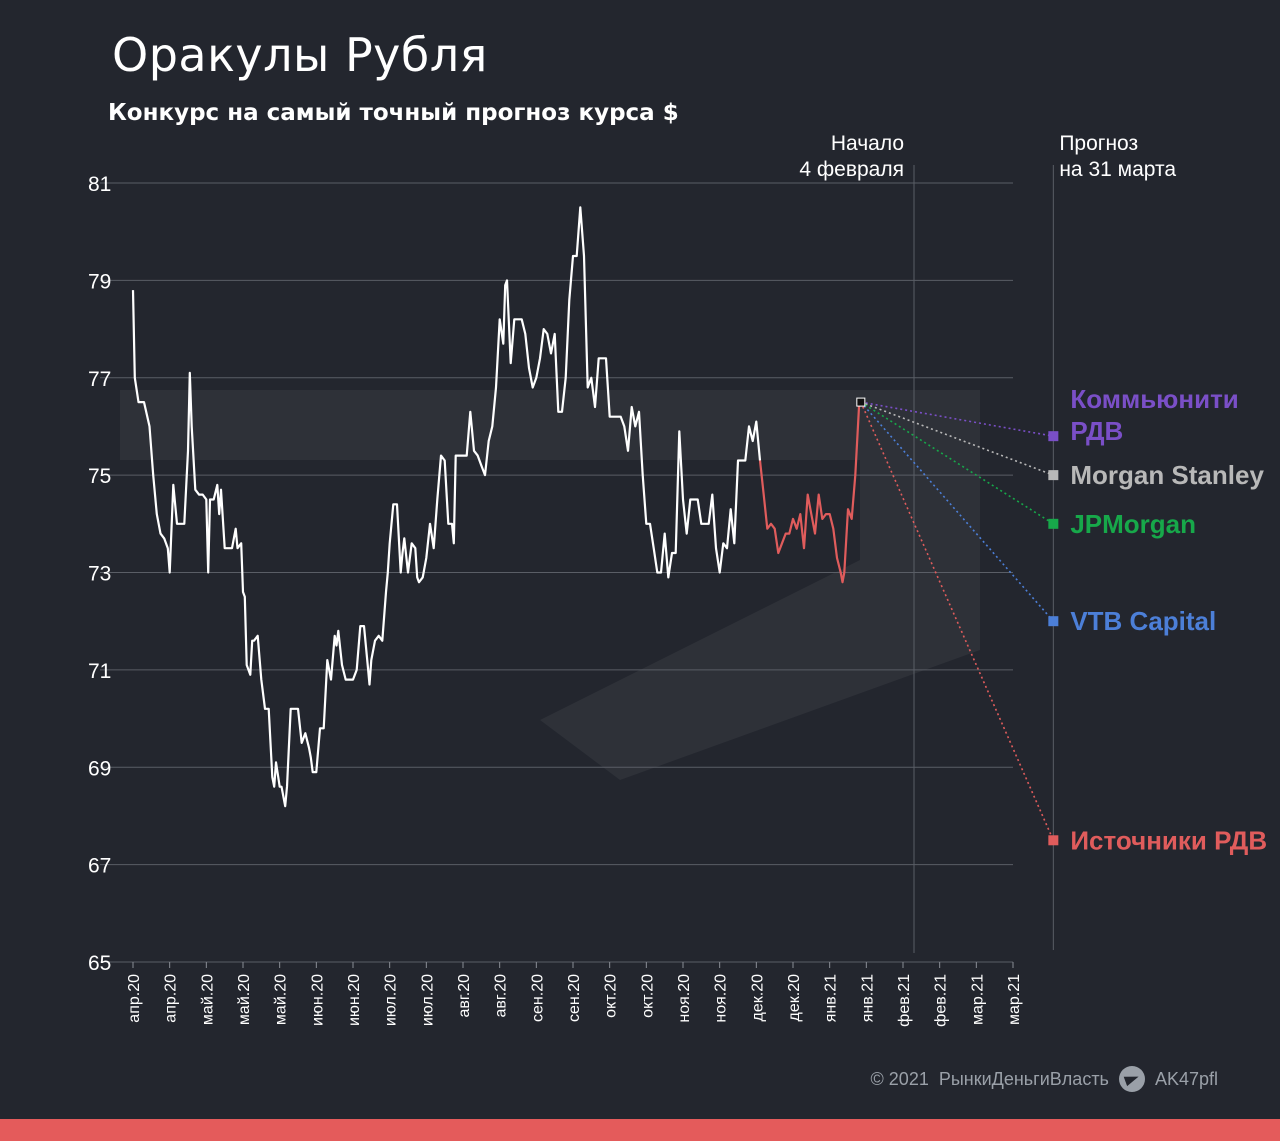  What do you see at coordinates (1131, 1079) in the screenshot?
I see `telegram-icon` at bounding box center [1131, 1079].